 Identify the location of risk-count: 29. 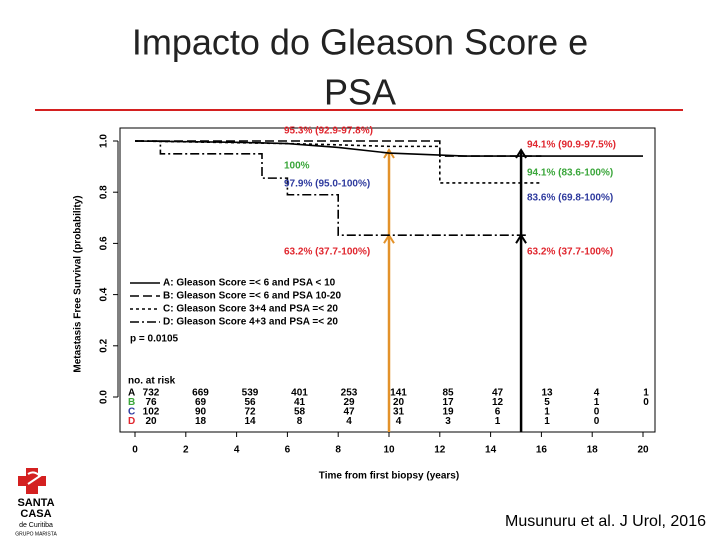
(349, 402).